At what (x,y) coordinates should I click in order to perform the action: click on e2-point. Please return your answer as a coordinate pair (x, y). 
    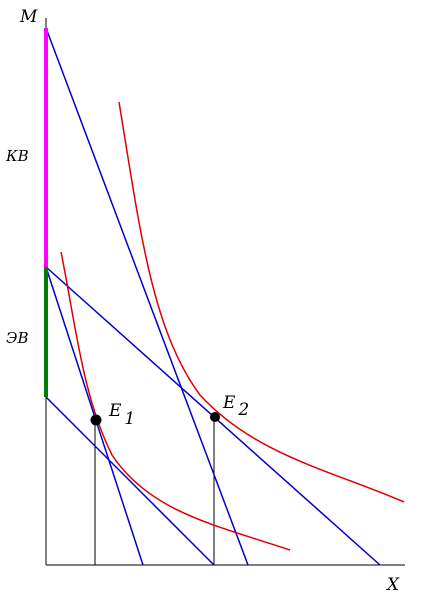
    Looking at the image, I should click on (215, 417).